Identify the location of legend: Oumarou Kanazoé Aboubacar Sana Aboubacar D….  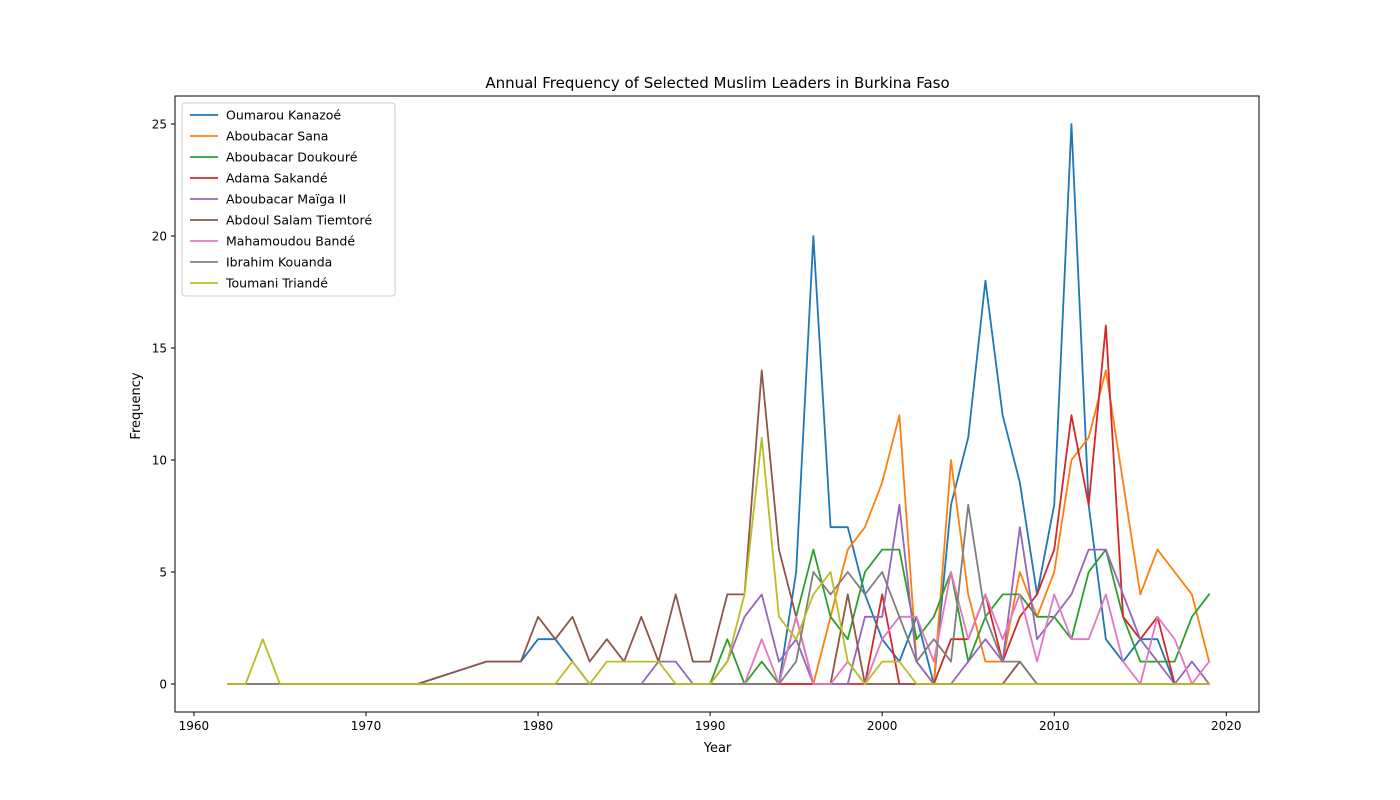
(288, 199).